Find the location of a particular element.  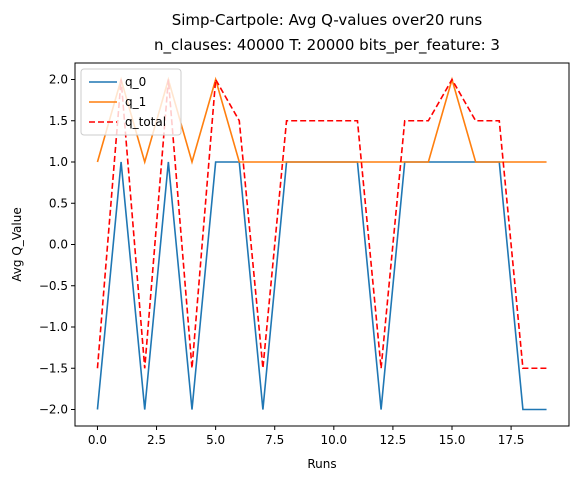

x-tick-label: 7.5 is located at coordinates (274, 440).